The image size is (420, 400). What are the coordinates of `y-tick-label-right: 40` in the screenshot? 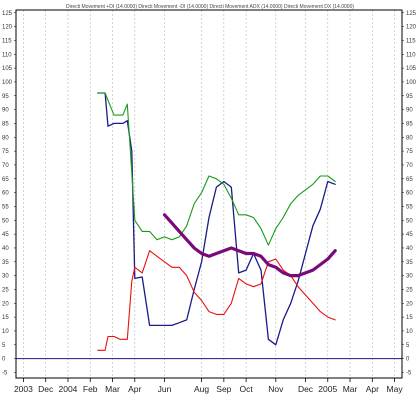 It's located at (409, 249).